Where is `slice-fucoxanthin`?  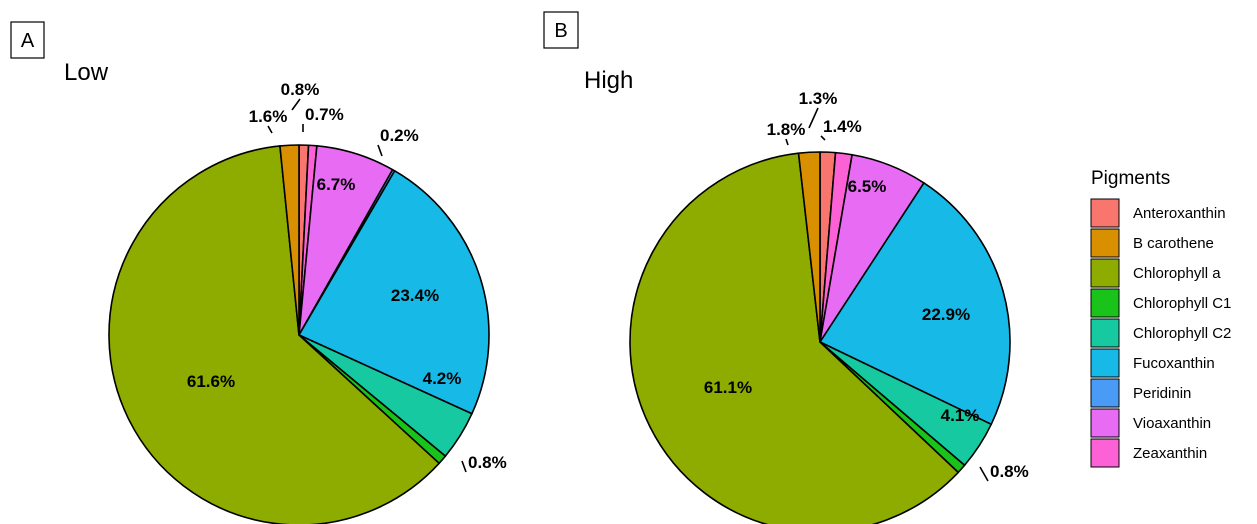
slice-fucoxanthin is located at coordinates (394, 292).